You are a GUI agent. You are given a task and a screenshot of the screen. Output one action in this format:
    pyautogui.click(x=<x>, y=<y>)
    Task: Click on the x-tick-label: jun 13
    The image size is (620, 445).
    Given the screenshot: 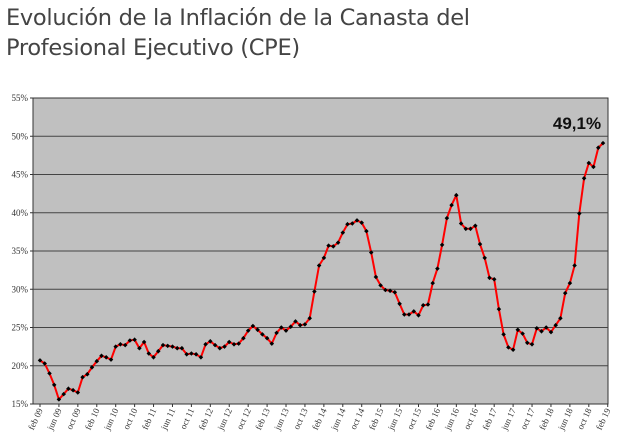 What is the action you would take?
    pyautogui.click(x=281, y=419)
    